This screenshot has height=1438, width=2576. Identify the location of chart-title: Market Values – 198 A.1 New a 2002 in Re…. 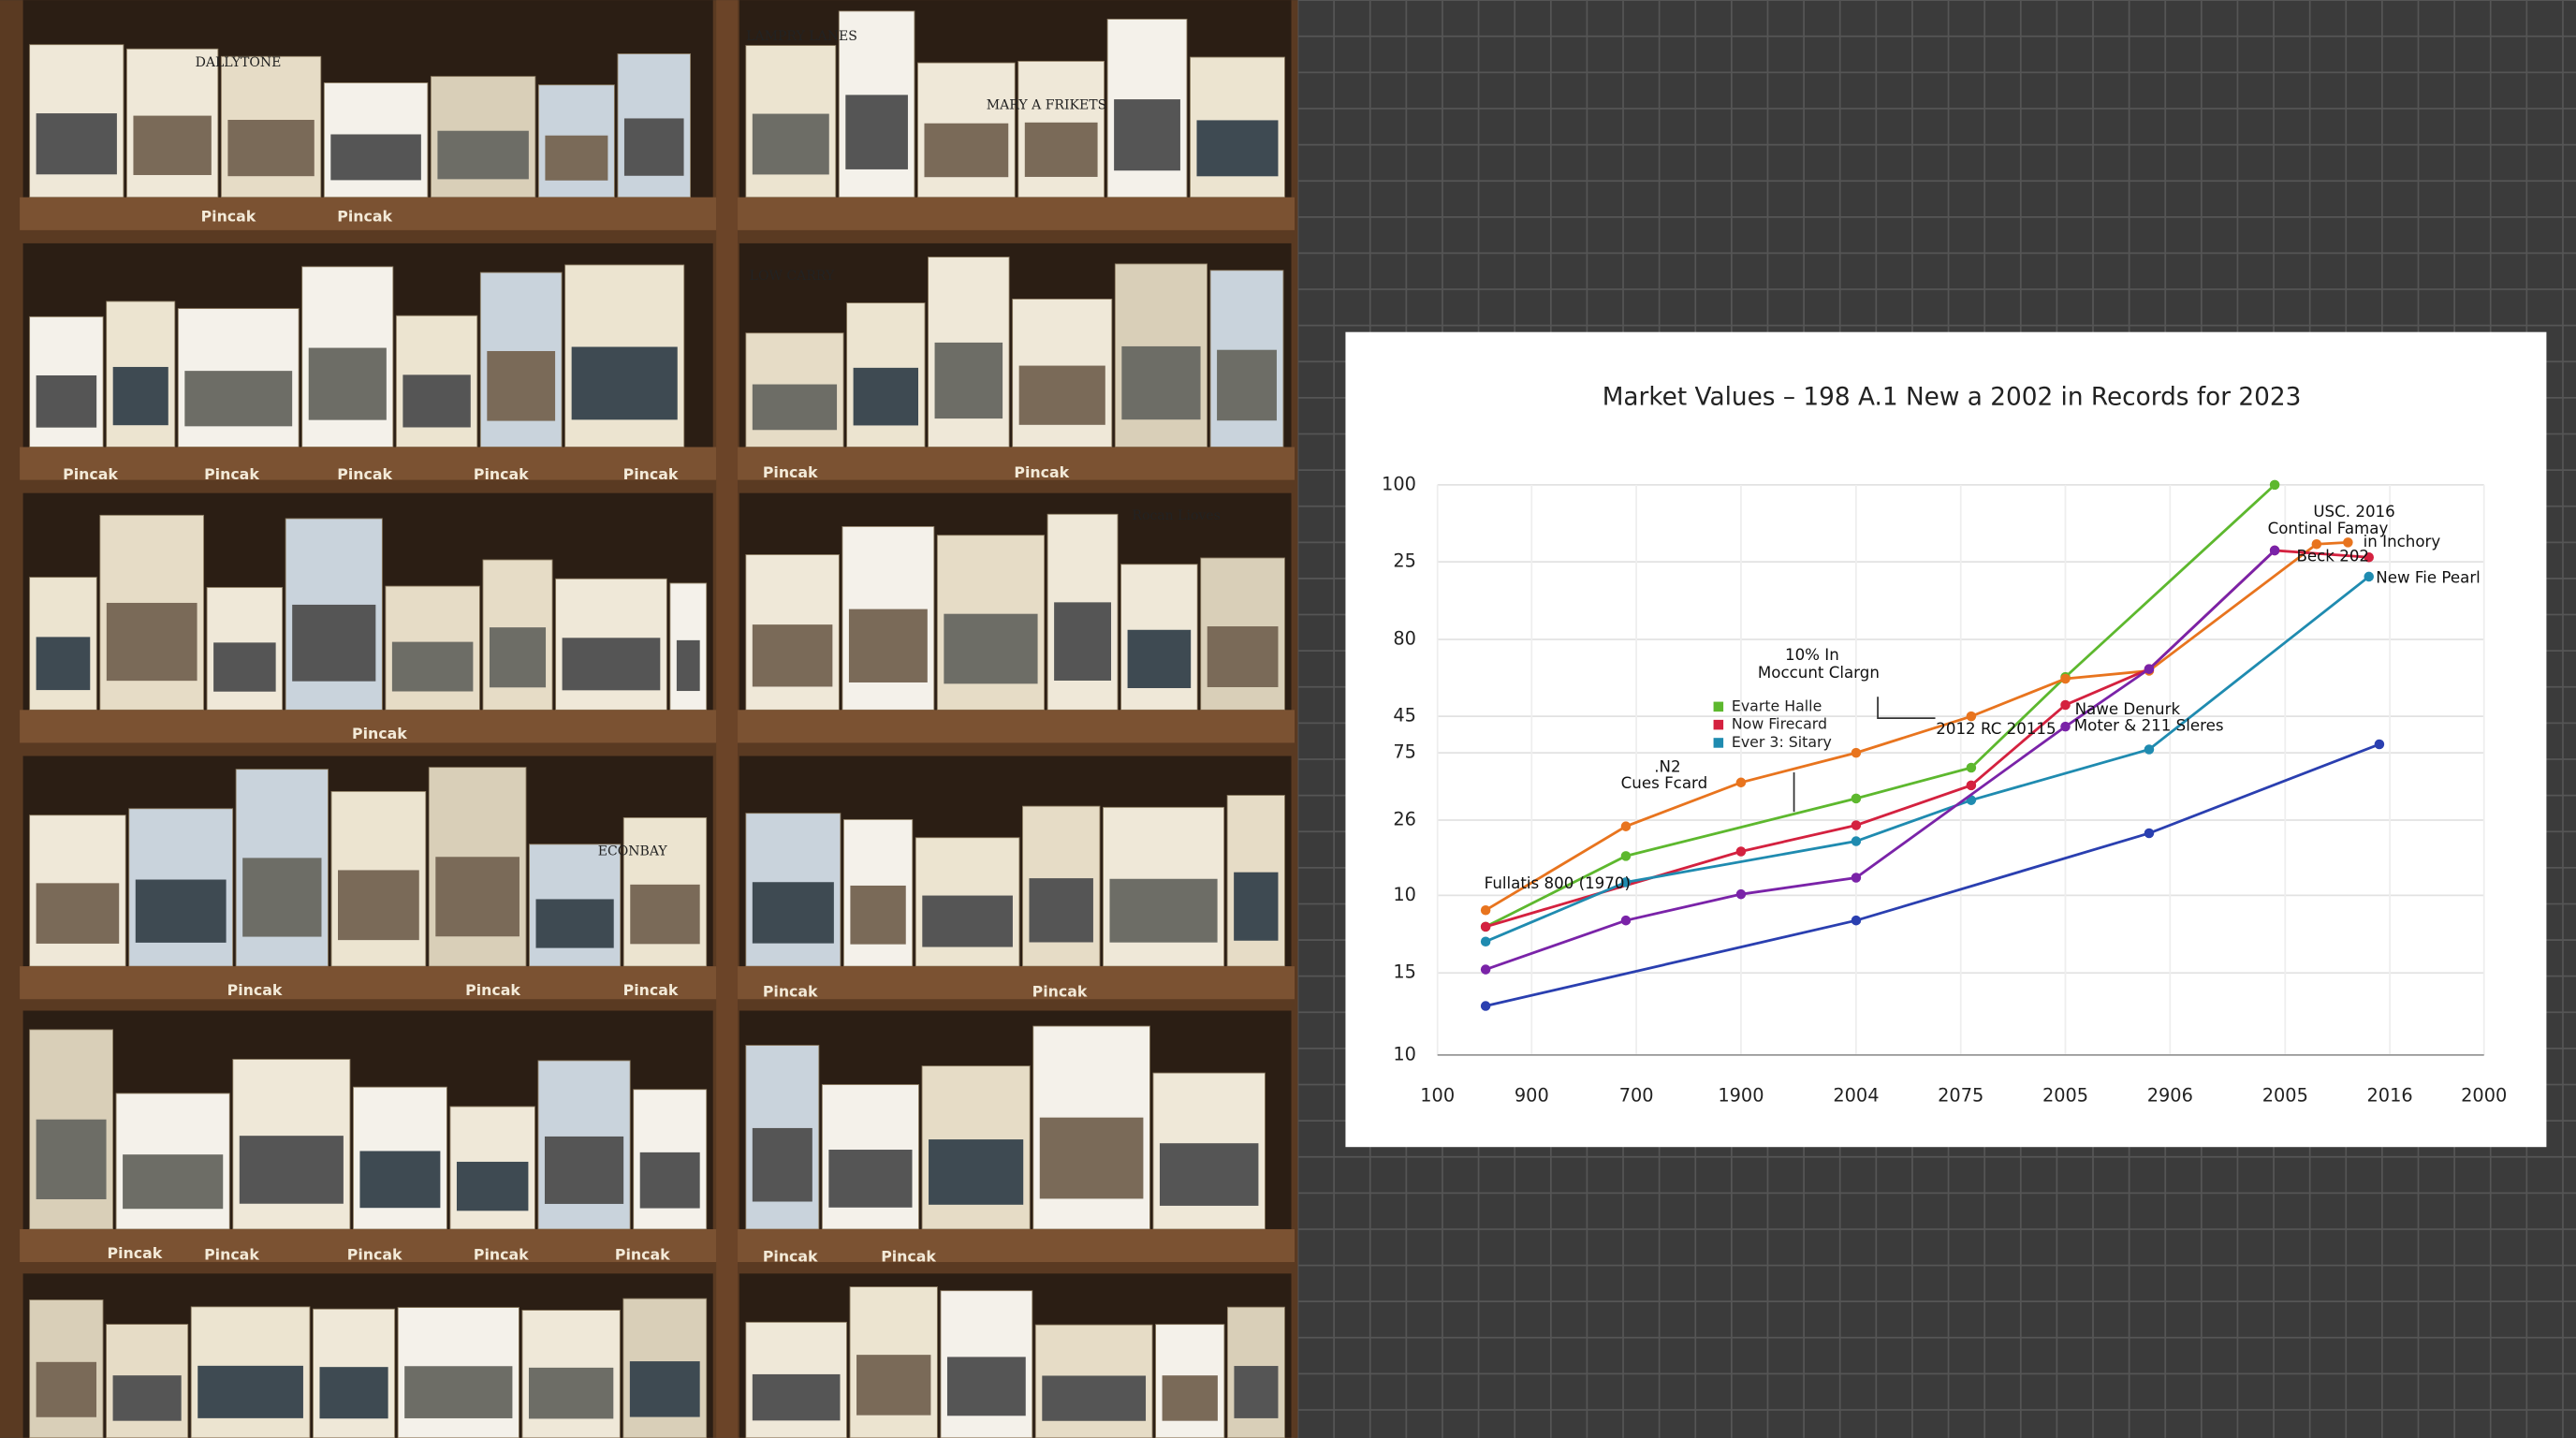
(1953, 397).